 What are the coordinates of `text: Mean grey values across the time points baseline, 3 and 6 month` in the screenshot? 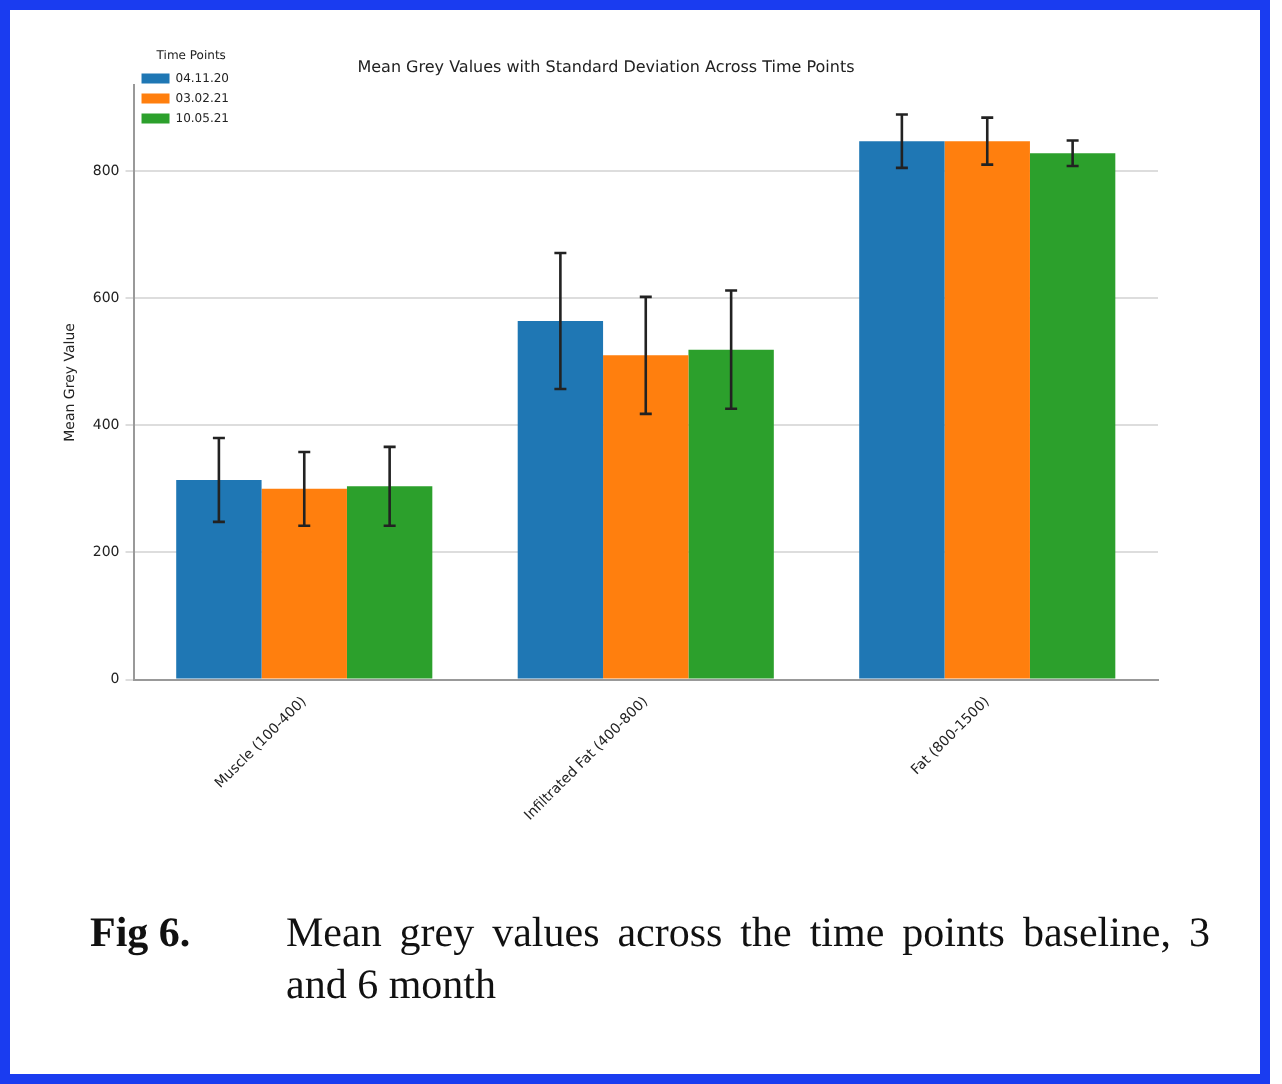 It's located at (748, 958).